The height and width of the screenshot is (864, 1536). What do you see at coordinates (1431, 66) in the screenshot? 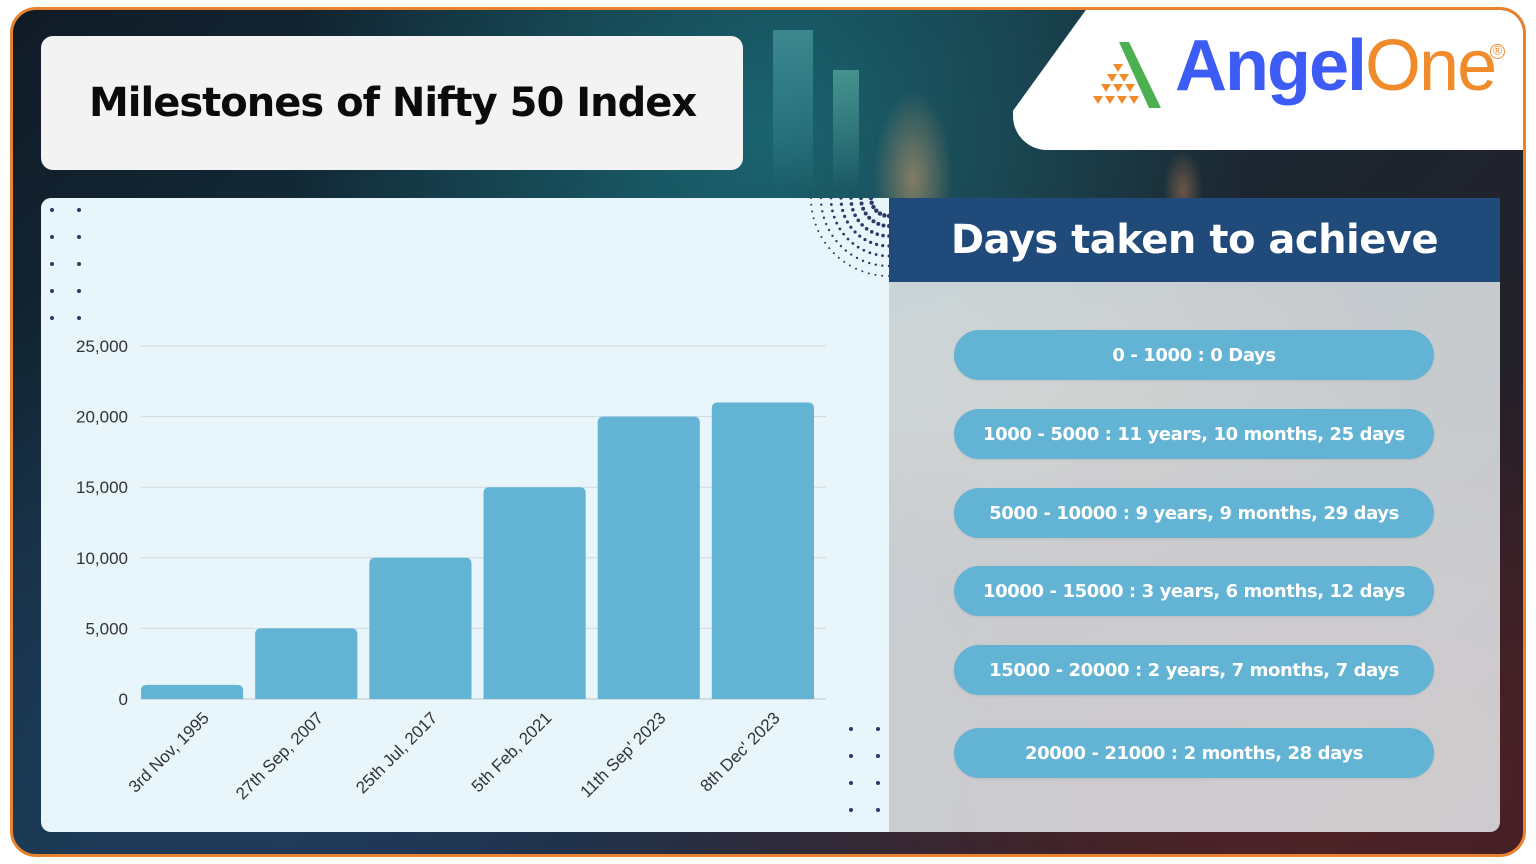
I see `brand-name-part2: One` at bounding box center [1431, 66].